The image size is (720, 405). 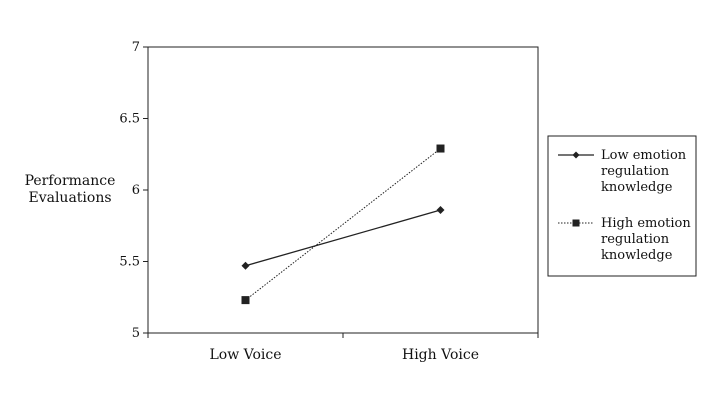 What do you see at coordinates (136, 333) in the screenshot?
I see `y-tick-label: 5` at bounding box center [136, 333].